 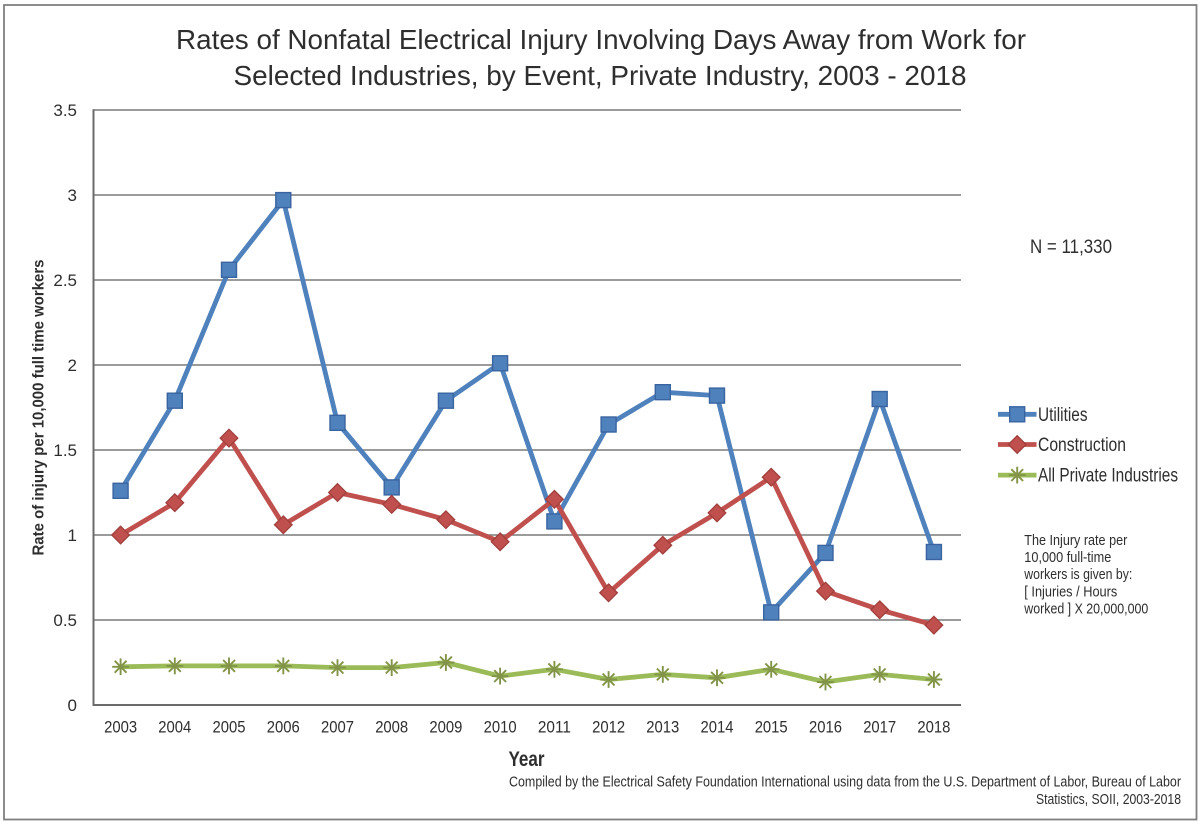 What do you see at coordinates (1075, 540) in the screenshot?
I see `svg-text: The Injury rate per` at bounding box center [1075, 540].